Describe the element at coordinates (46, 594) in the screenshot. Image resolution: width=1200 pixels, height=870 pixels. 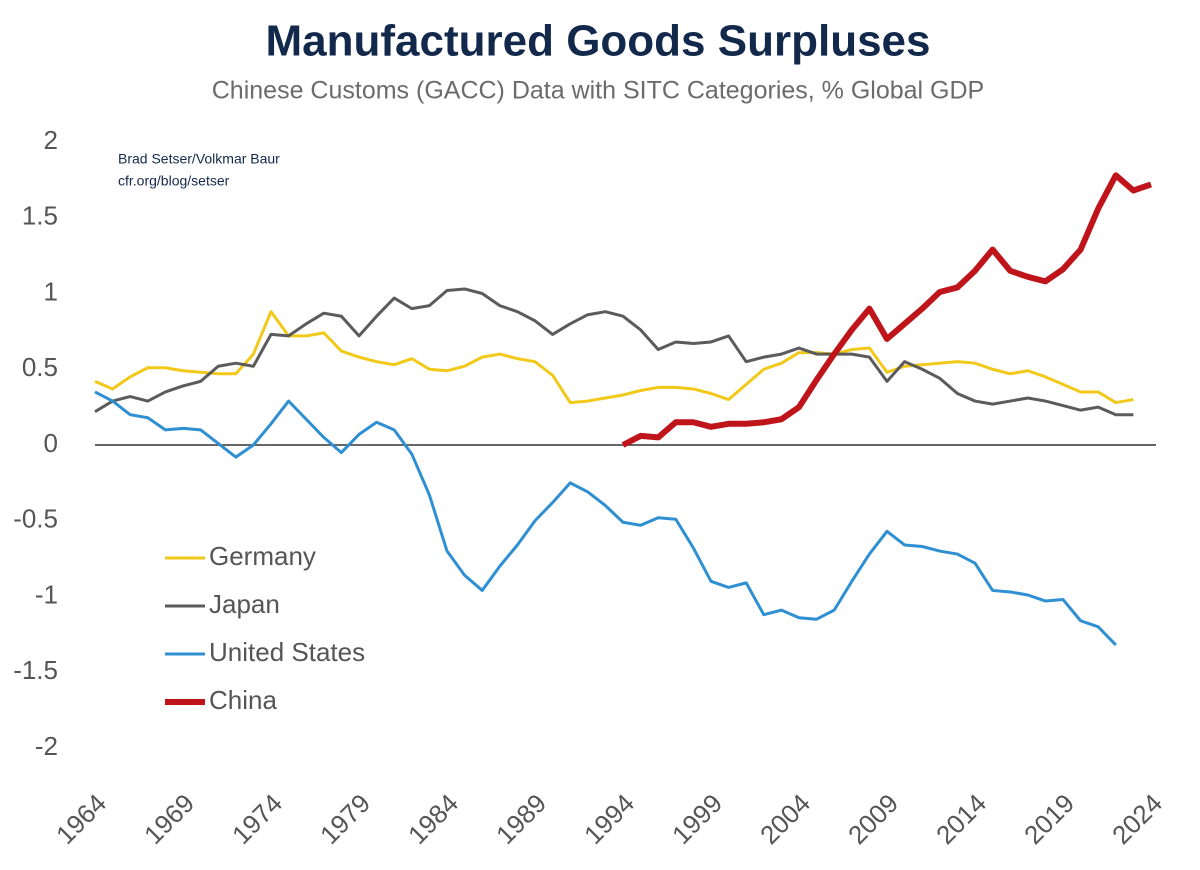
I see `y-tick-label: -1` at that location.